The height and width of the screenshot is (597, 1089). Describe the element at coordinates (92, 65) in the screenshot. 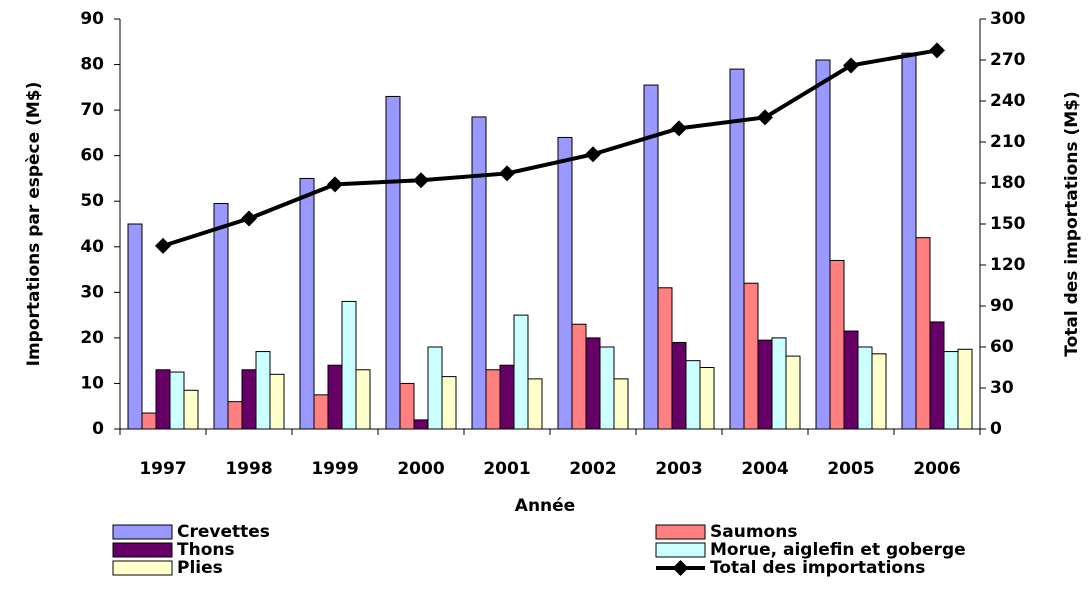

I see `y-tick-label: 80` at that location.